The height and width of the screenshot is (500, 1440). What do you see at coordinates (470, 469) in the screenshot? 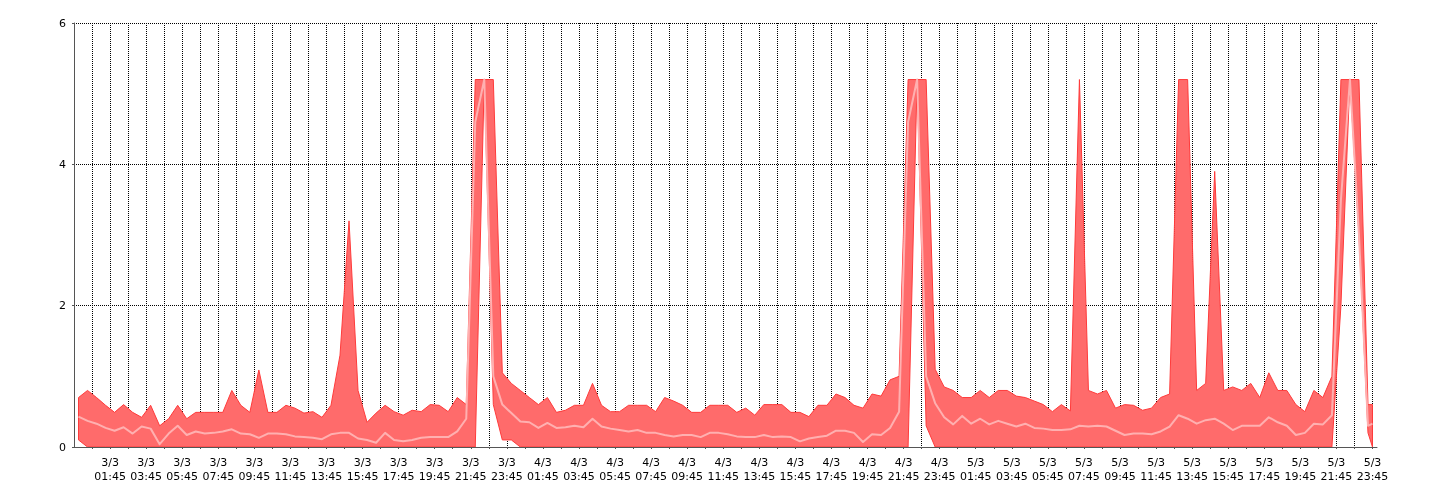
I see `x-tick-label: 3/3 21:45` at bounding box center [470, 469].